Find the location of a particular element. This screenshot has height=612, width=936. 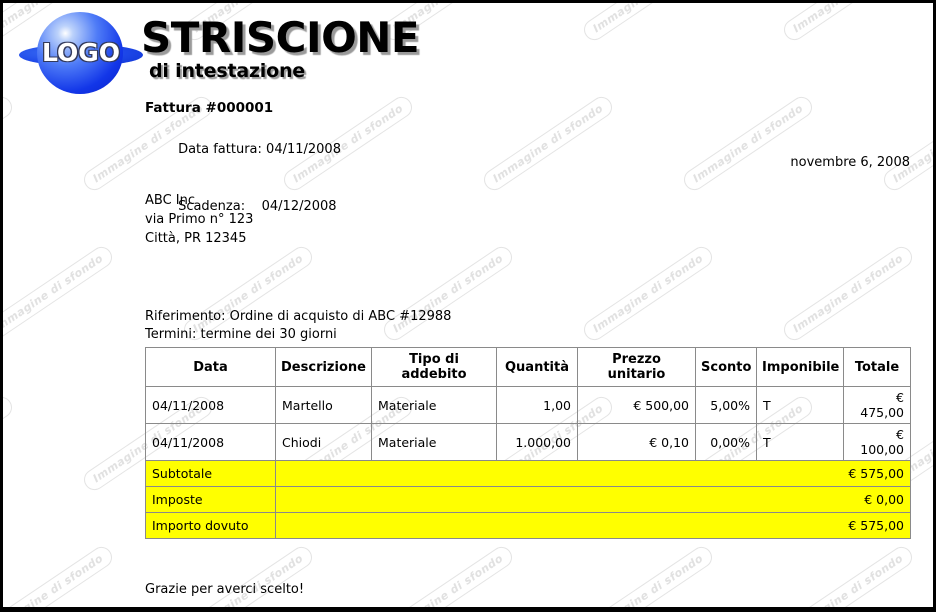

cell-quantita: 1,00 is located at coordinates (537, 405).